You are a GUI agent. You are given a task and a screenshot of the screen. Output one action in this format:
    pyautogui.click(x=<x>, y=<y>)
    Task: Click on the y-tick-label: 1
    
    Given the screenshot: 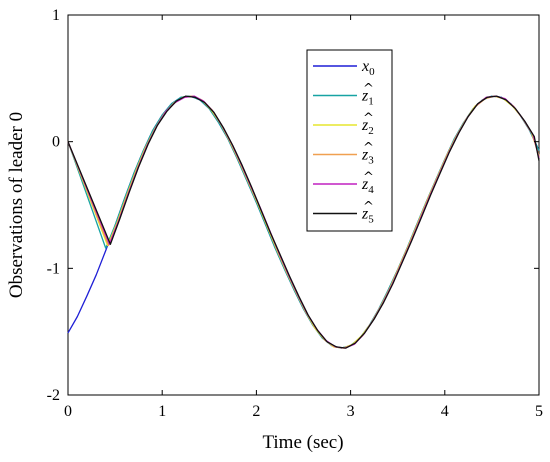 What is the action you would take?
    pyautogui.click(x=56, y=15)
    